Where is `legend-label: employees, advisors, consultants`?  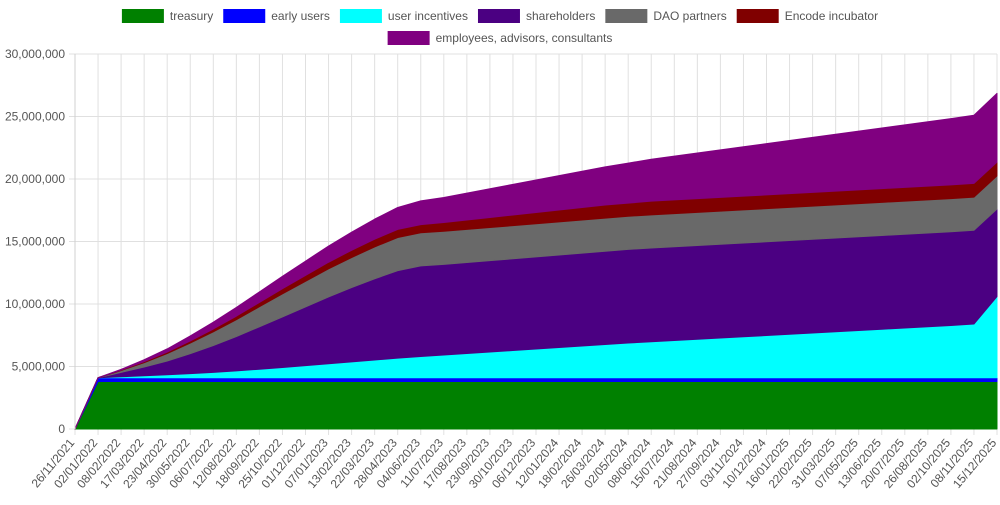
legend-label: employees, advisors, consultants is located at coordinates (524, 38).